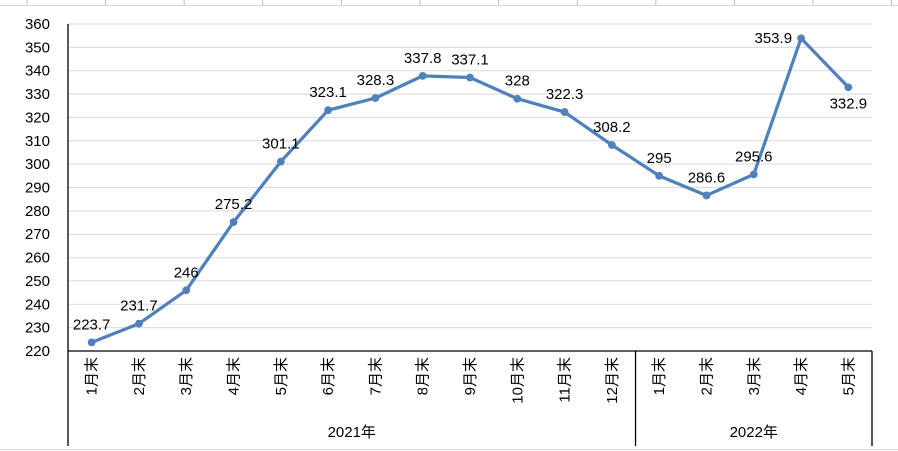 This screenshot has width=898, height=451. I want to click on y-axis-tick-label: 260, so click(37, 258).